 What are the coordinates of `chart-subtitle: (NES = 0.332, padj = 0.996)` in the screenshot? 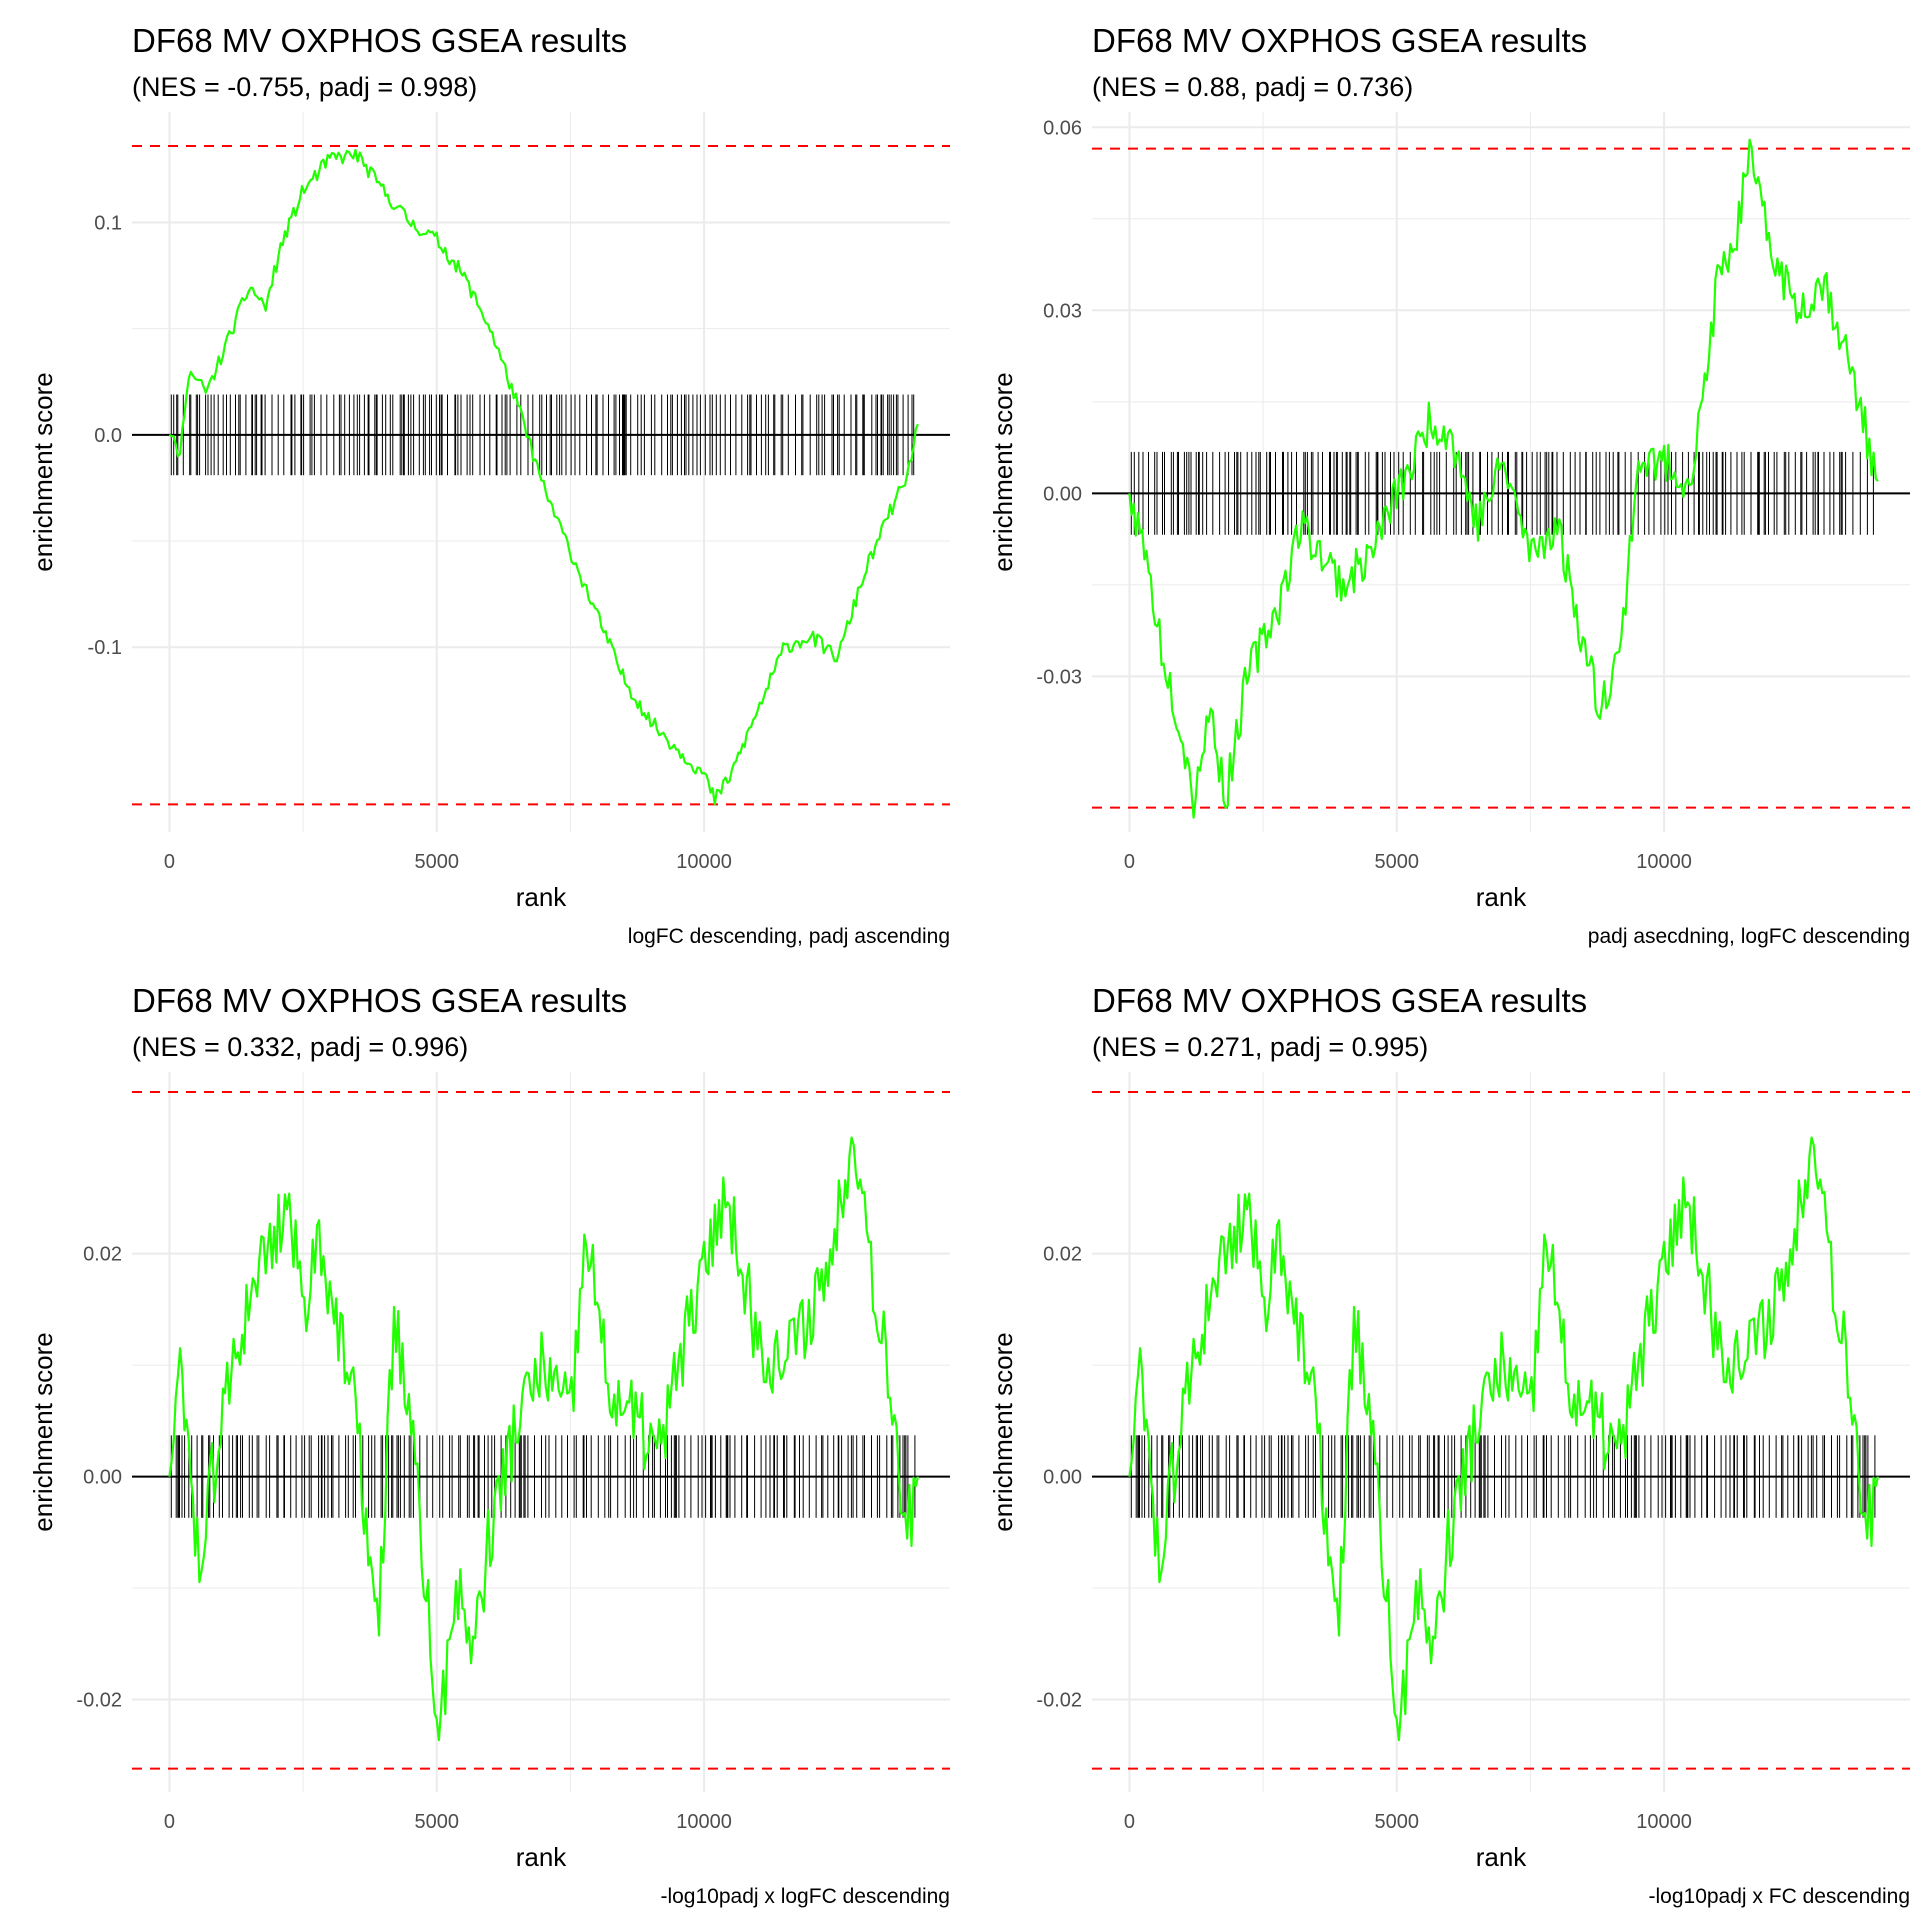 It's located at (300, 1047).